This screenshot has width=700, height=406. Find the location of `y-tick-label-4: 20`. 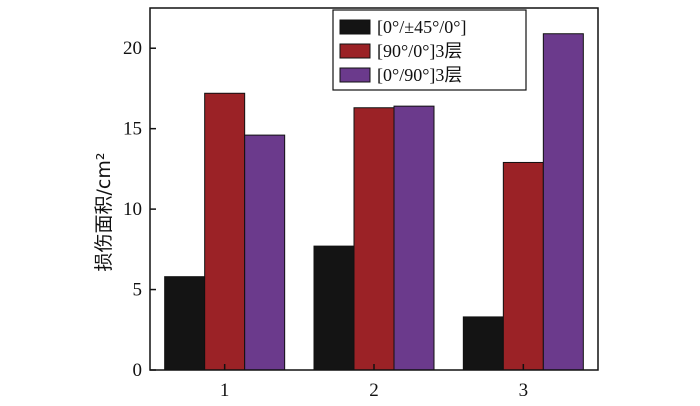

y-tick-label-4: 20 is located at coordinates (132, 48).